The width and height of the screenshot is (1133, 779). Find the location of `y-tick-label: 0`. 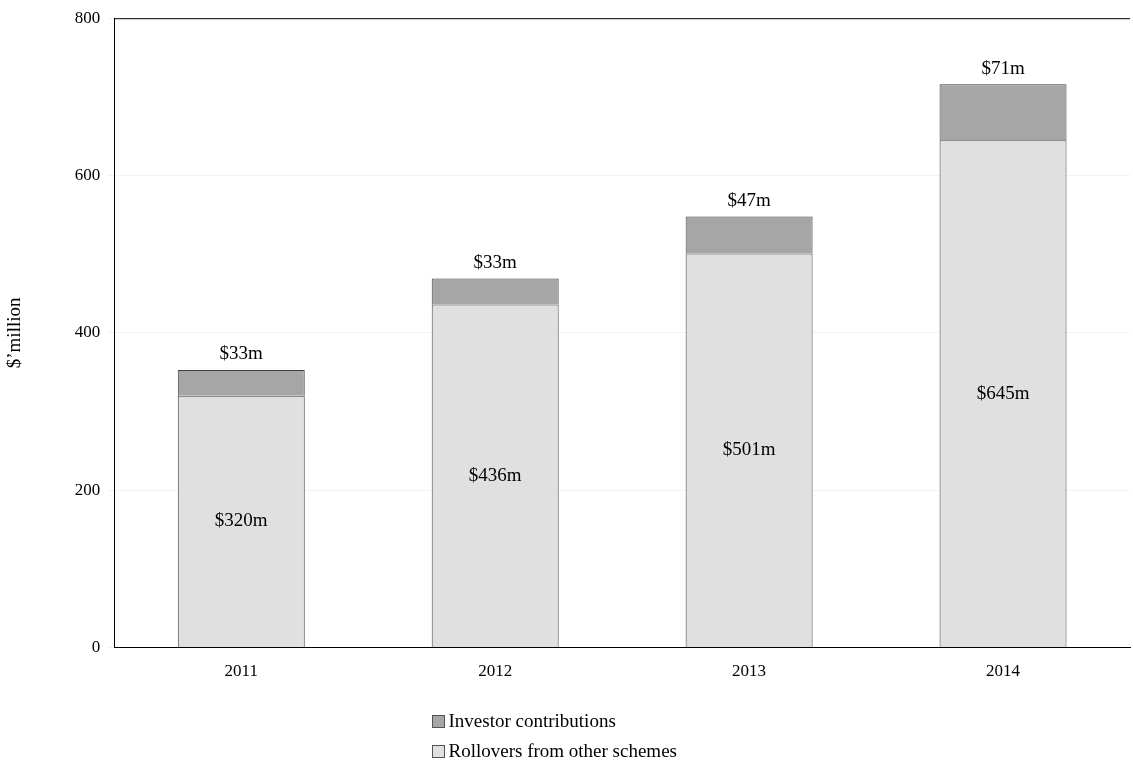

y-tick-label: 0 is located at coordinates (96, 647).